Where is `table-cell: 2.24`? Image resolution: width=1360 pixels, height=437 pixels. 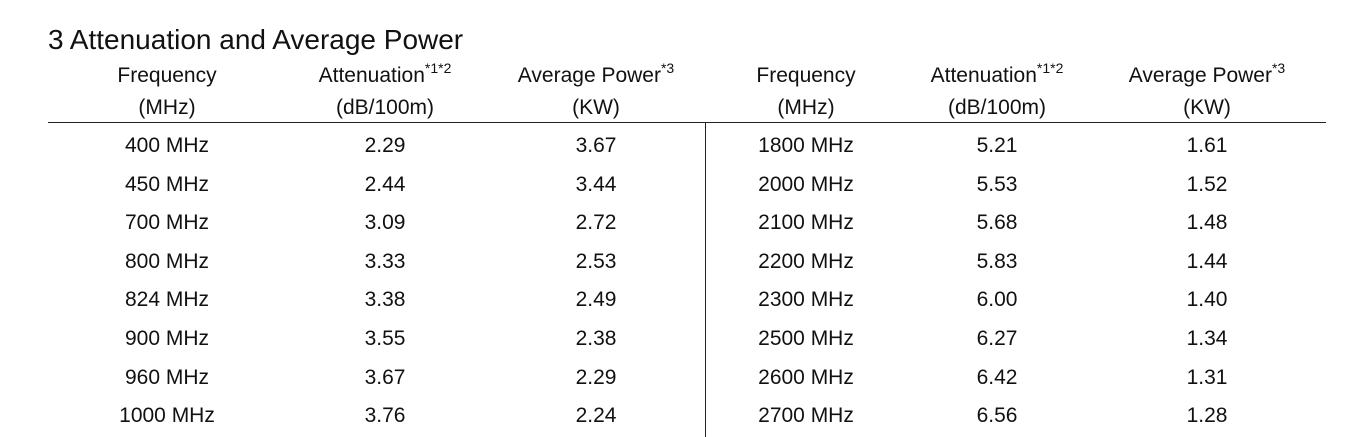 table-cell: 2.24 is located at coordinates (596, 416).